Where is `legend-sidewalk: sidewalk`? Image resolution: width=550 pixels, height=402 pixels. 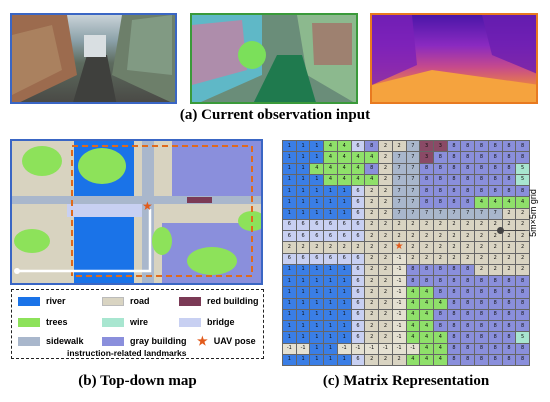 legend-sidewalk: sidewalk is located at coordinates (51, 341).